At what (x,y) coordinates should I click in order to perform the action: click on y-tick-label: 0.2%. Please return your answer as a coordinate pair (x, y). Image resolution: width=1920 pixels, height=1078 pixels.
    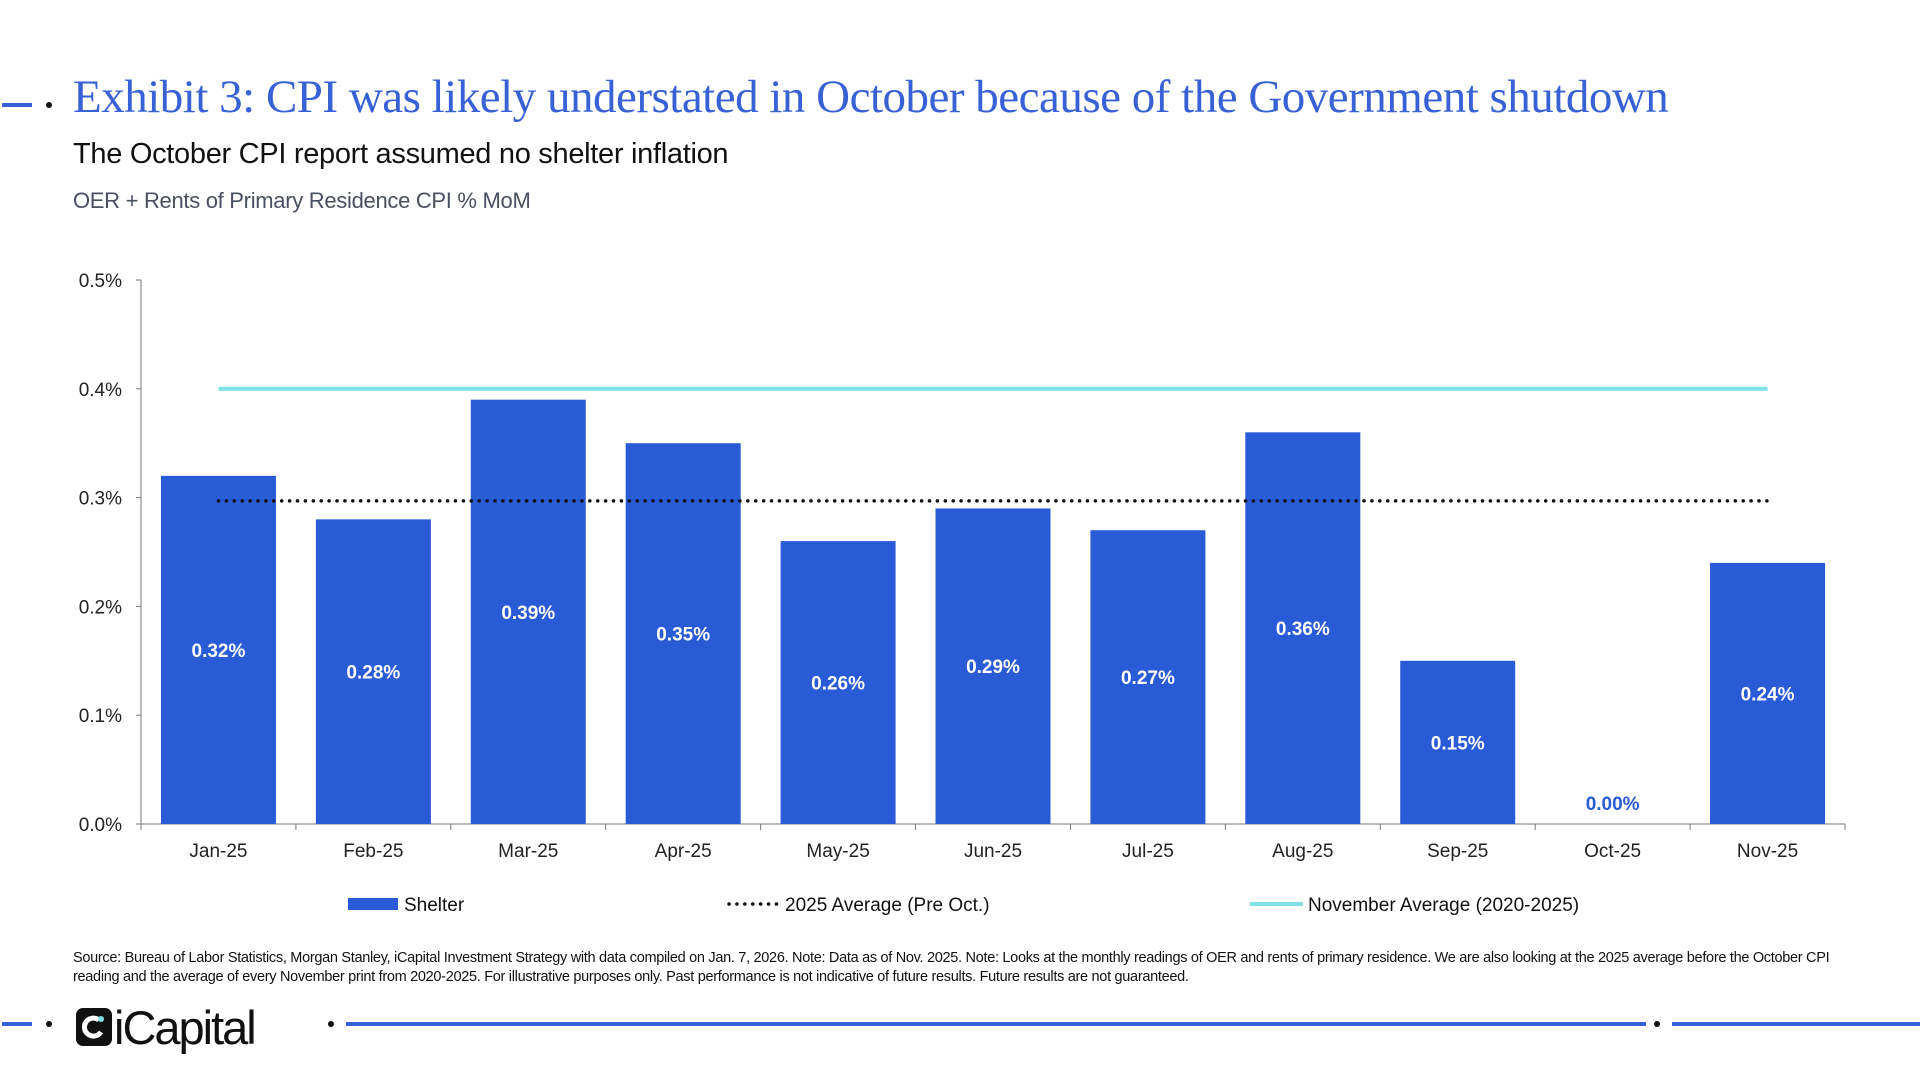
    Looking at the image, I should click on (100, 607).